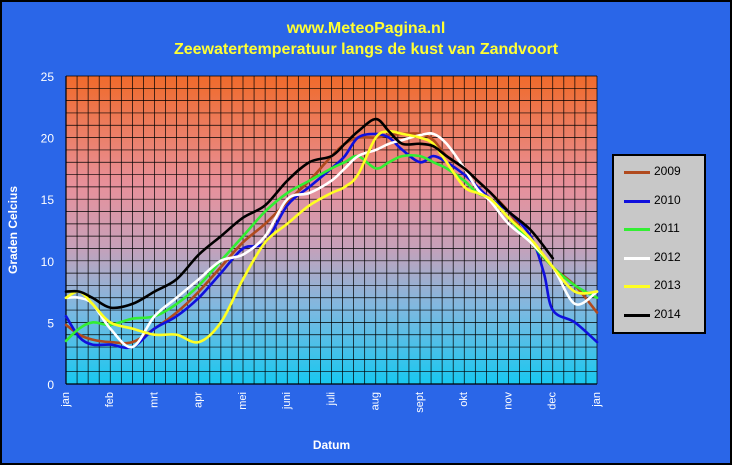 The width and height of the screenshot is (732, 465). Describe the element at coordinates (376, 401) in the screenshot. I see `x-tick-label: aug` at that location.